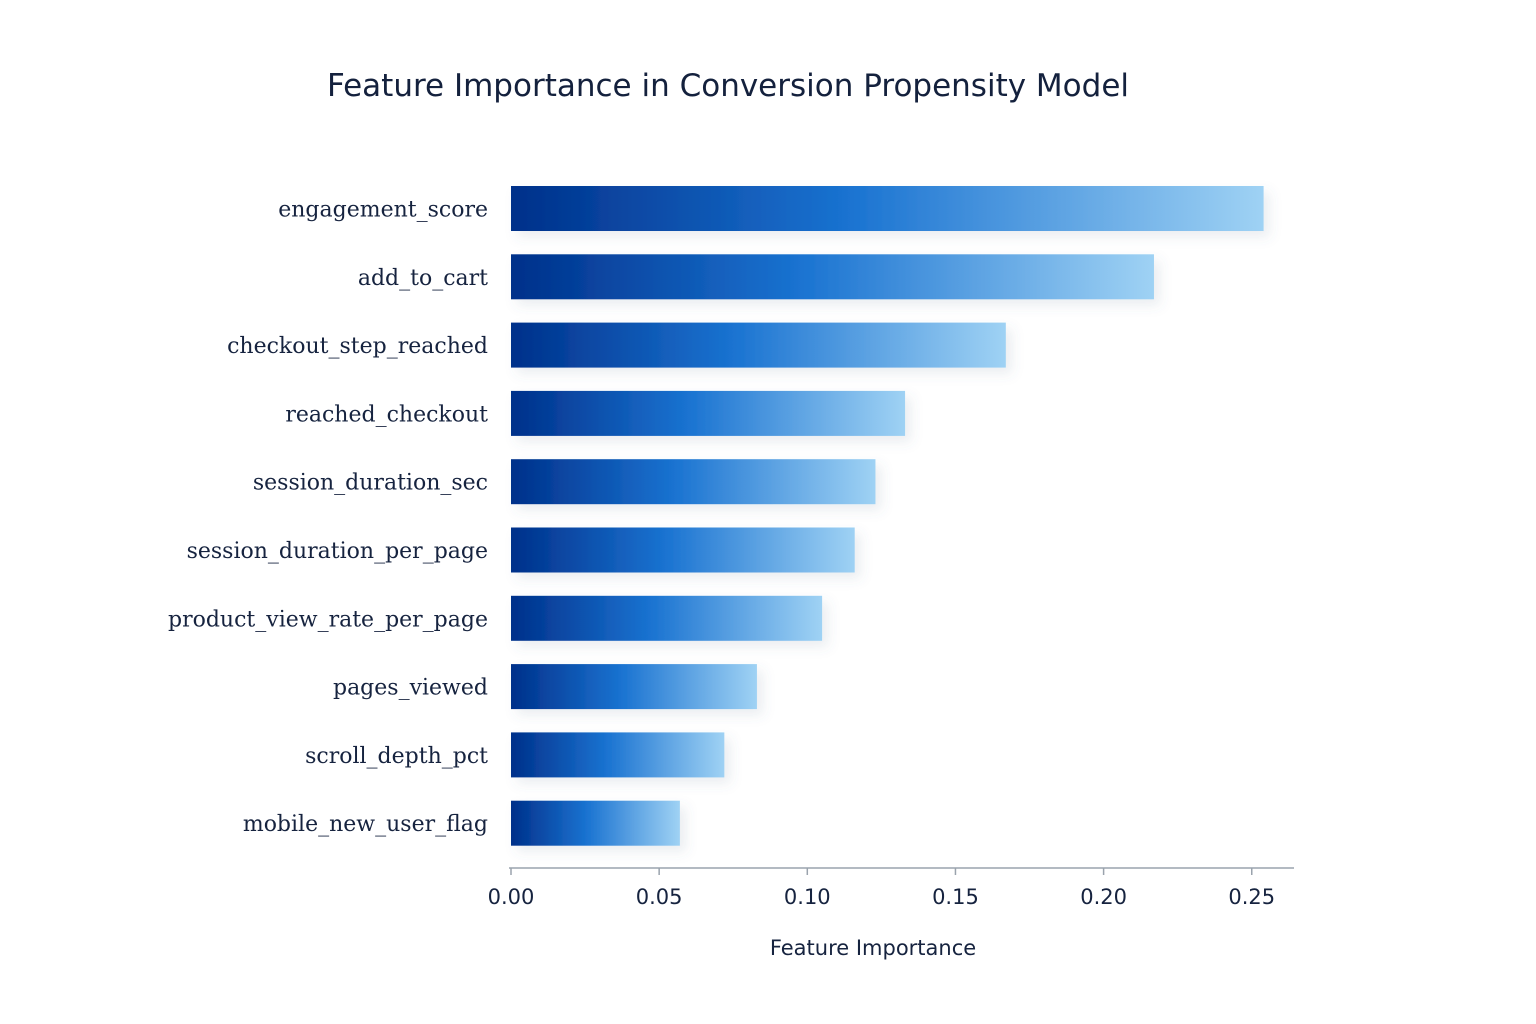  What do you see at coordinates (955, 897) in the screenshot?
I see `x-tick-label: 0.15` at bounding box center [955, 897].